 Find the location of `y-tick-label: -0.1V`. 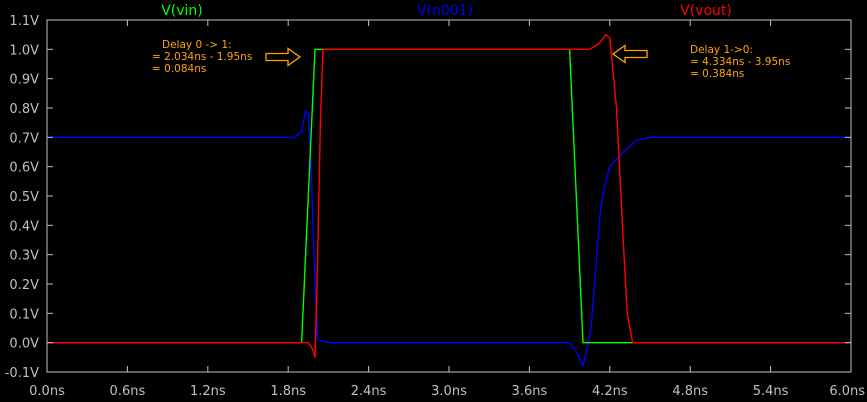

y-tick-label: -0.1V is located at coordinates (22, 373).